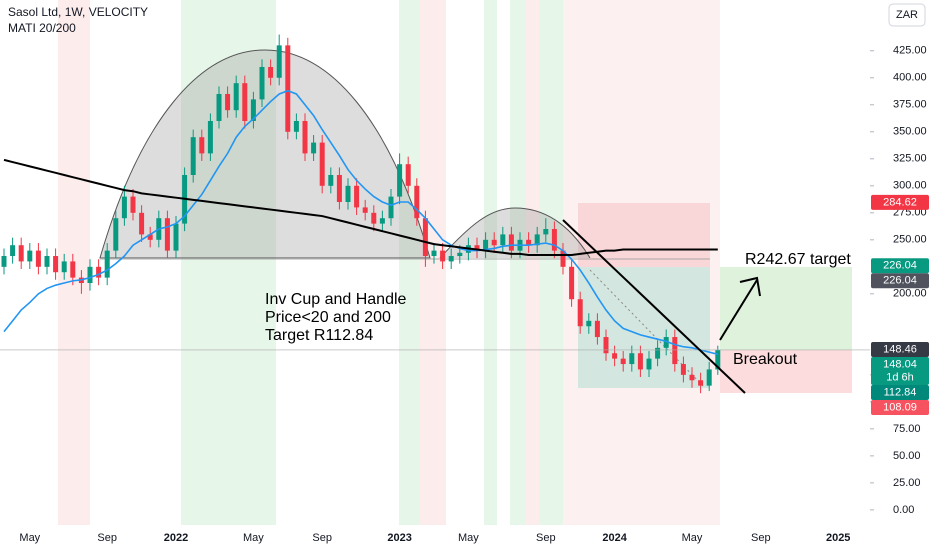 The image size is (932, 550). I want to click on trendline, so click(654, 306).